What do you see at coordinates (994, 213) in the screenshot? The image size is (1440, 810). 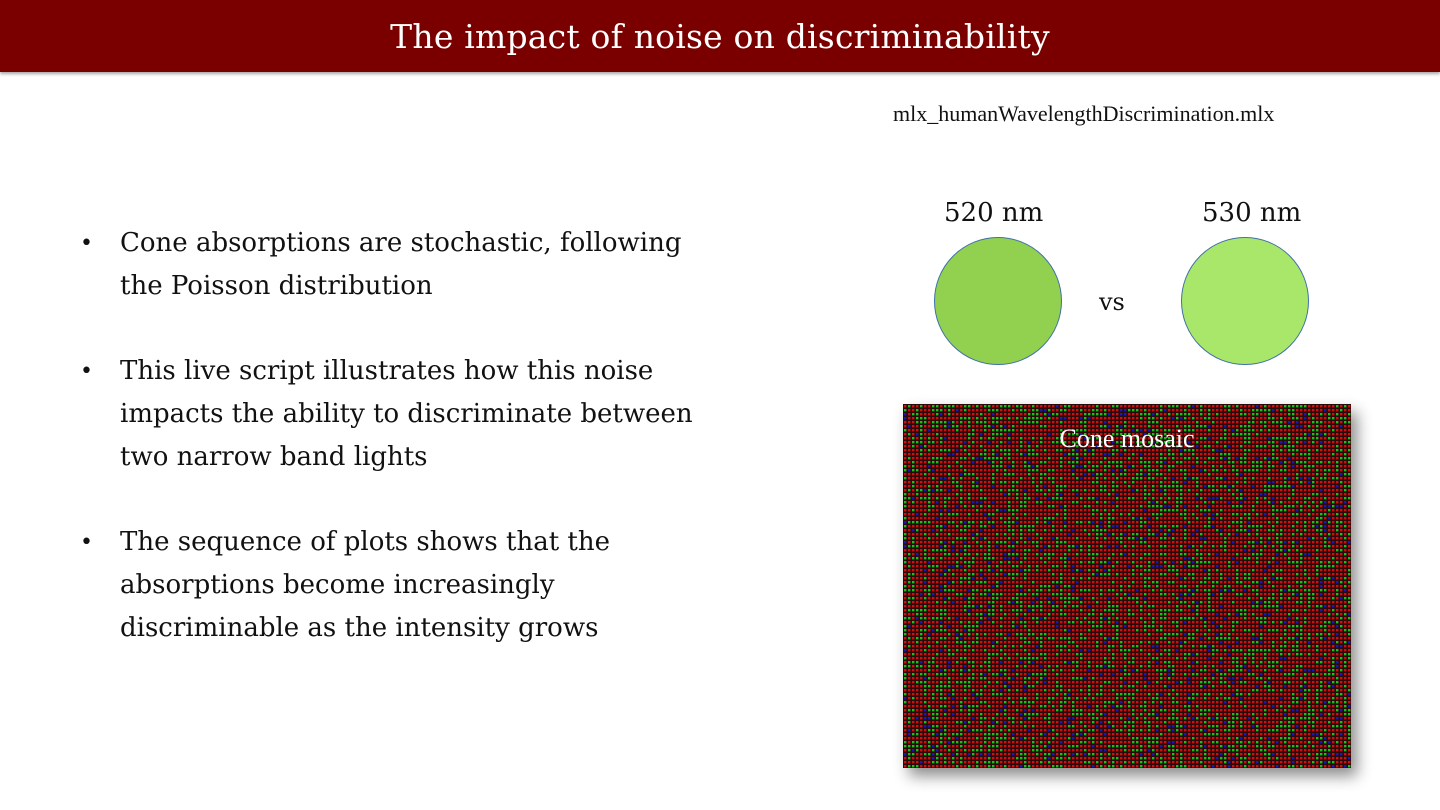 I see `wavelength-label-left: 520 nm` at bounding box center [994, 213].